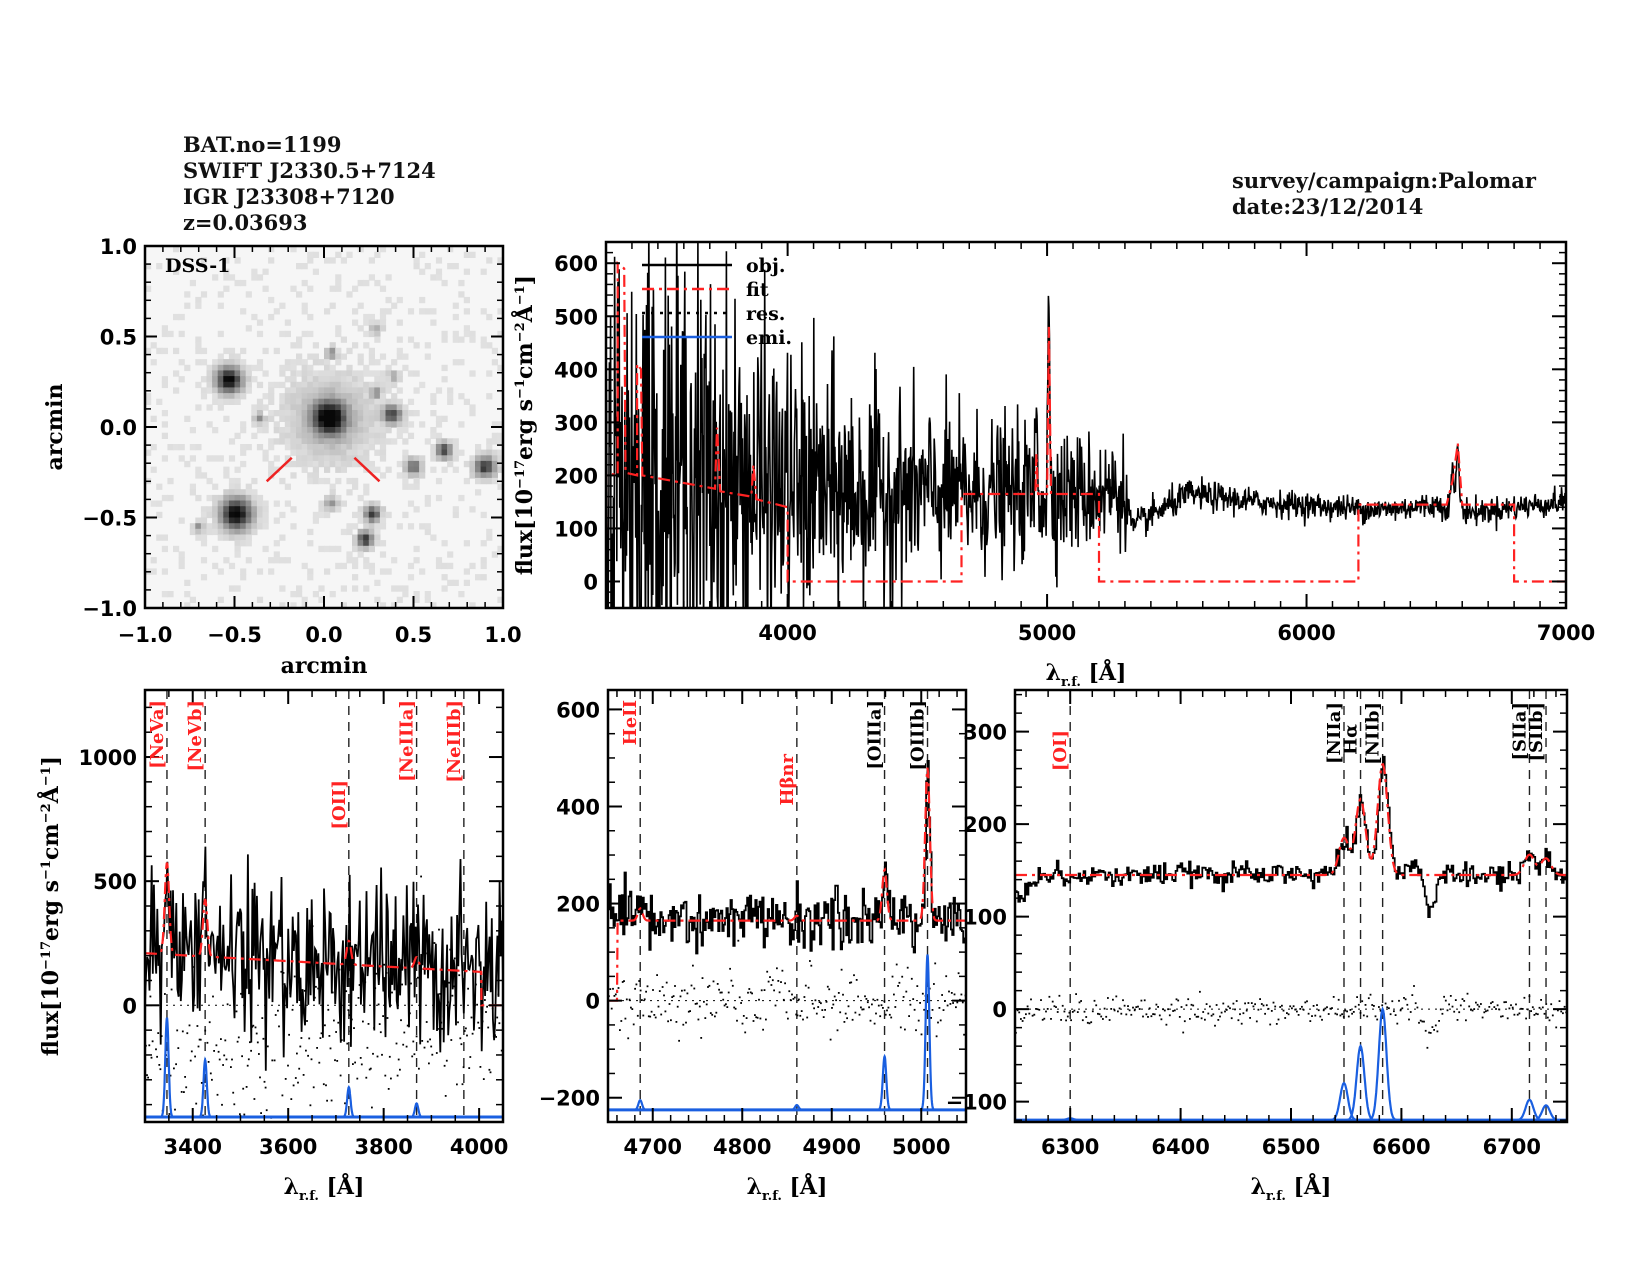  What do you see at coordinates (787, 857) in the screenshot?
I see `object-spectrum-line` at bounding box center [787, 857].